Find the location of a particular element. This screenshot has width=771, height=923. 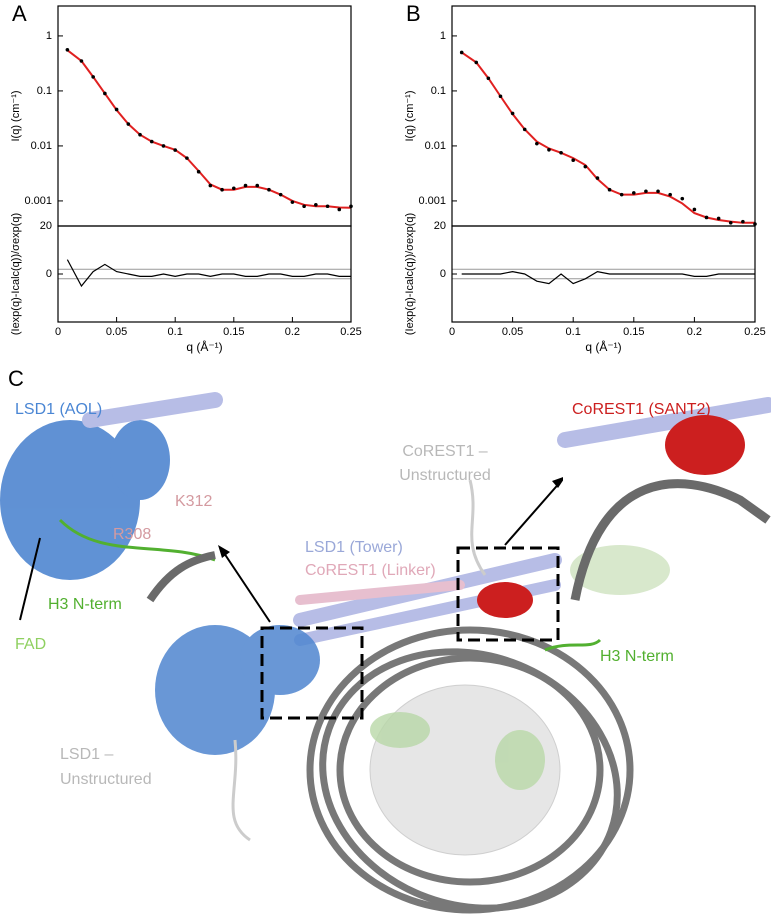

panel-label: B is located at coordinates (413, 13).